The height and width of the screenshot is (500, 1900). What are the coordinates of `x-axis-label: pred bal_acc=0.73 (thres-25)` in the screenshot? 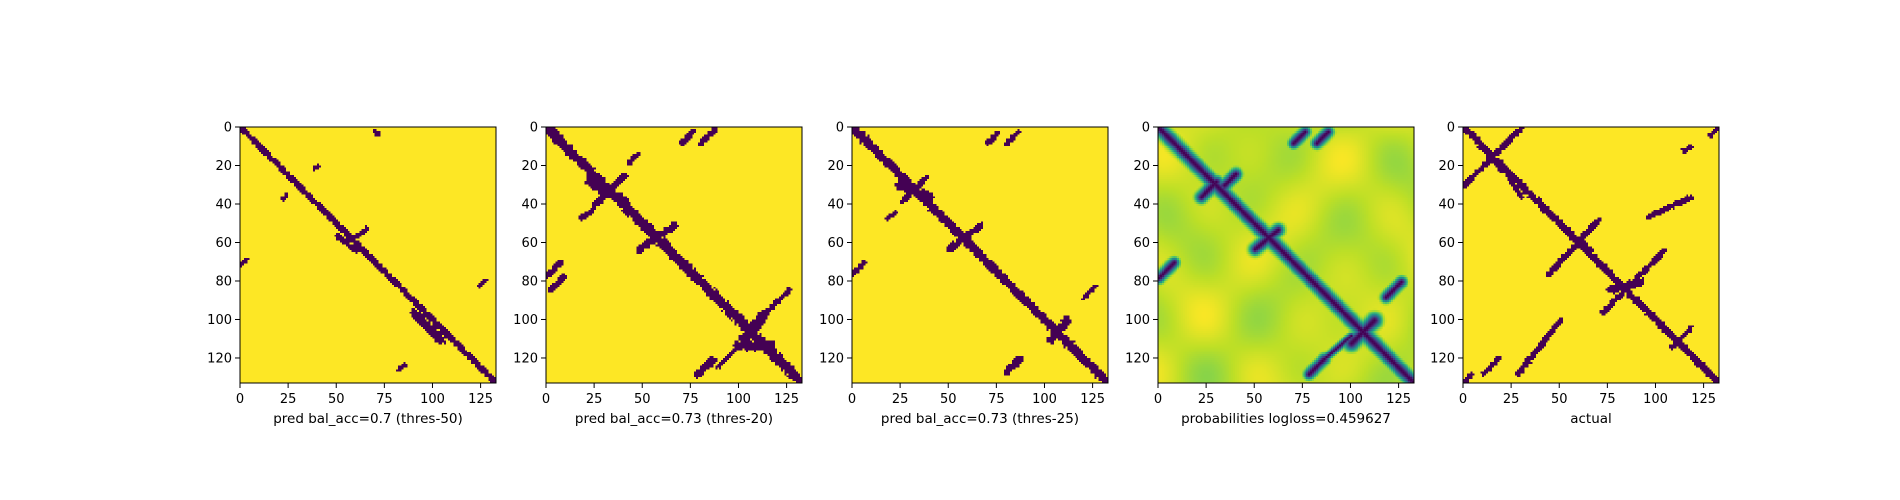 It's located at (980, 419).